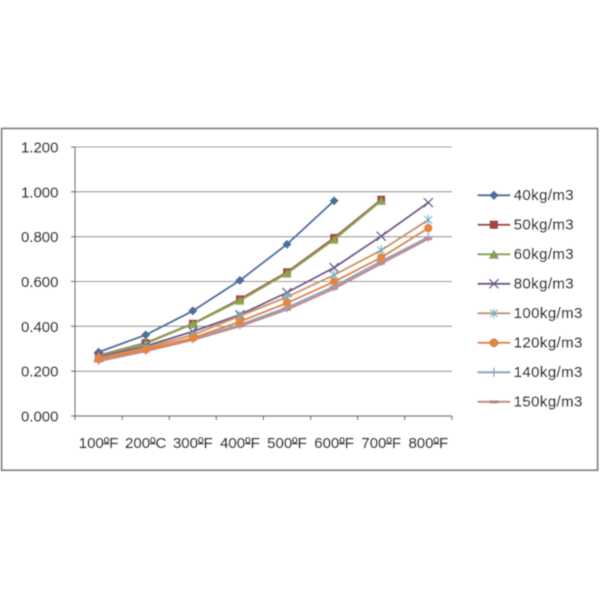 The image size is (600, 600). I want to click on svg-text: 100ºF, so click(99, 443).